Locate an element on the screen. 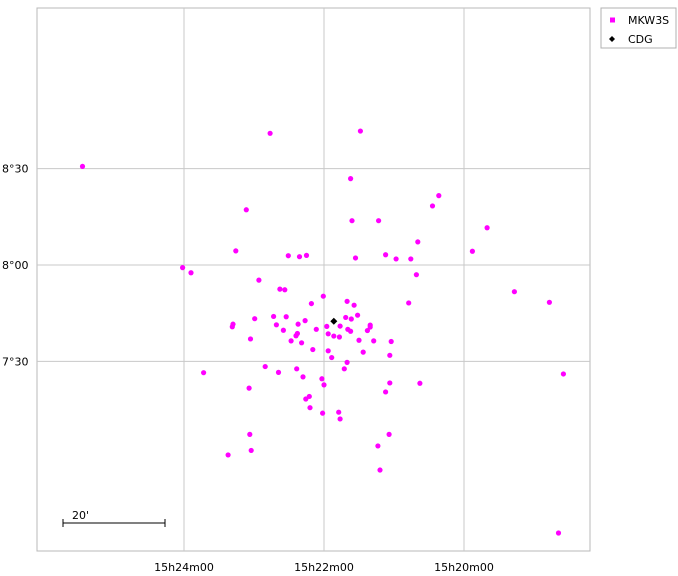 This screenshot has width=678, height=576. legend-box is located at coordinates (638, 28).